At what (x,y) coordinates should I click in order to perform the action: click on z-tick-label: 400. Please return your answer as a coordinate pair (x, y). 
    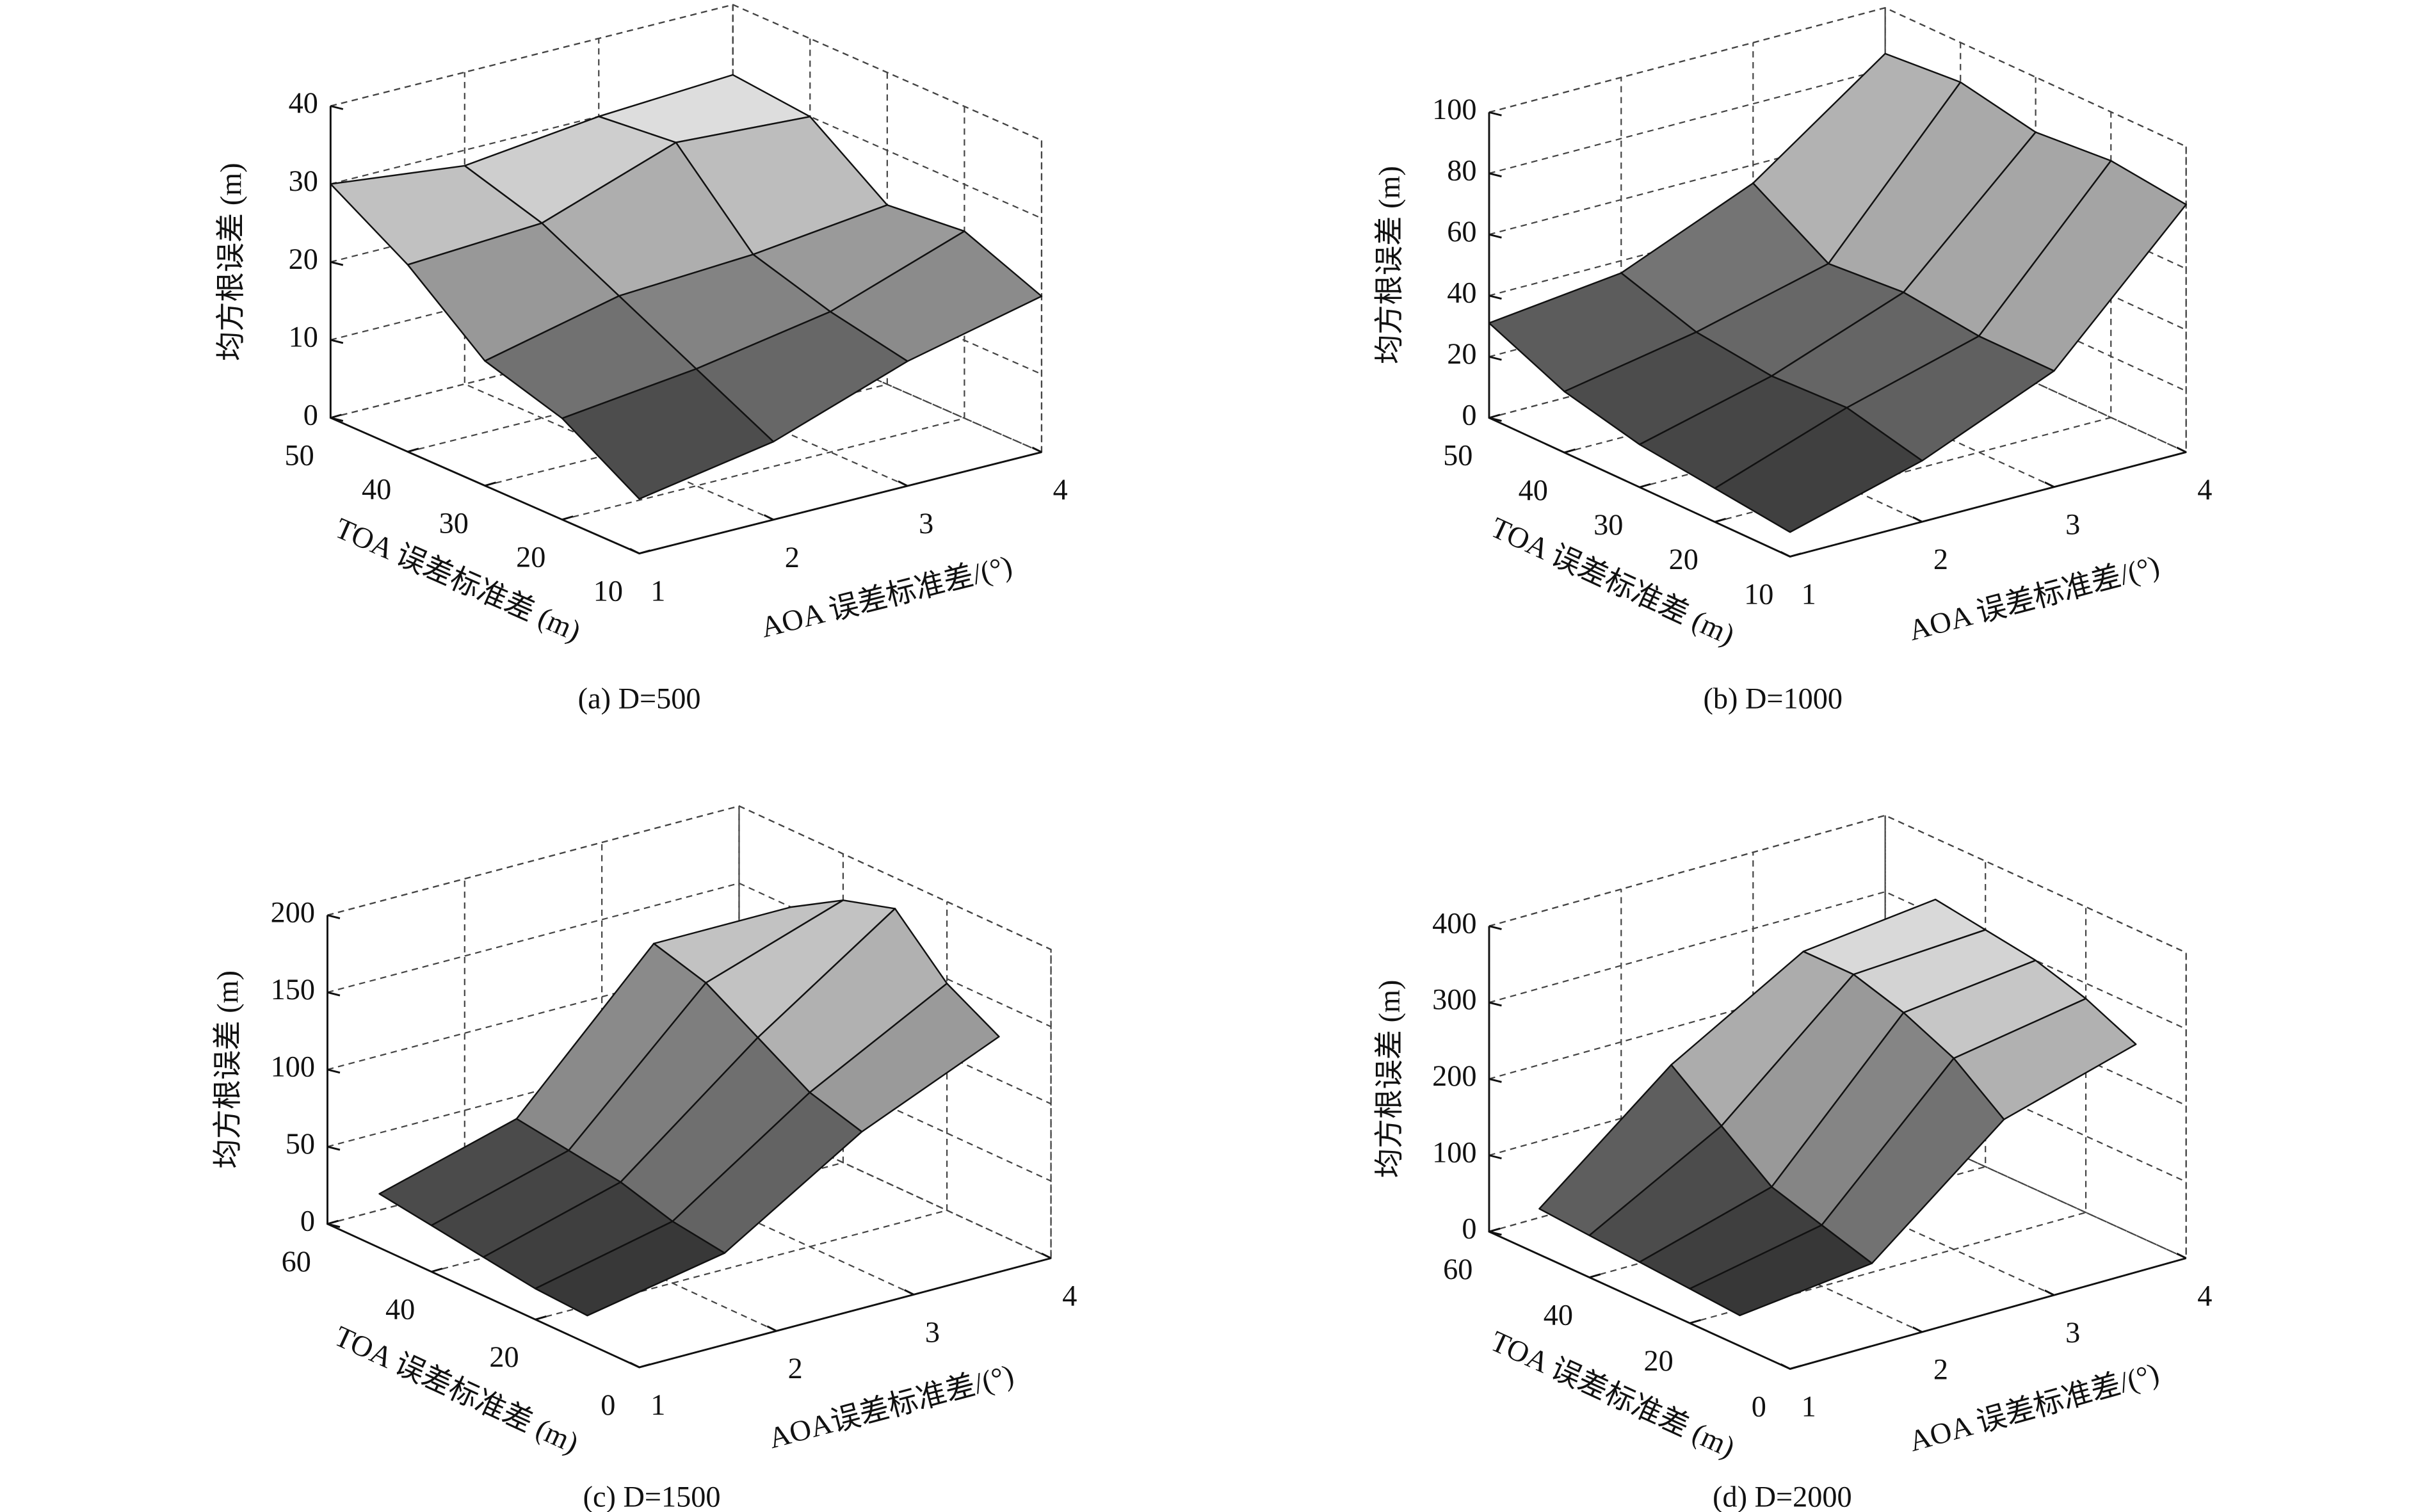
    Looking at the image, I should click on (1454, 923).